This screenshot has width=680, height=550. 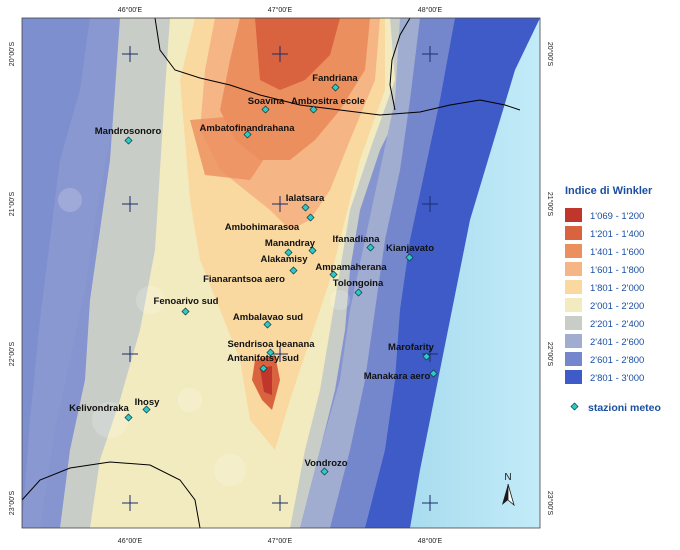 I want to click on legend-item: 1'201 - 1'400, so click(x=604, y=233).